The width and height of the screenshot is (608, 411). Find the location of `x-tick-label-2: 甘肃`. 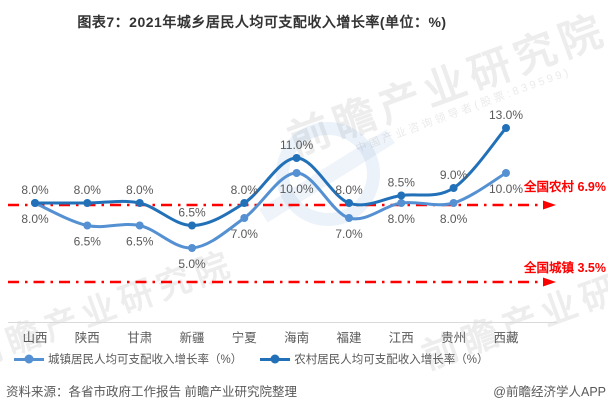

x-tick-label-2: 甘肃 is located at coordinates (139, 338).